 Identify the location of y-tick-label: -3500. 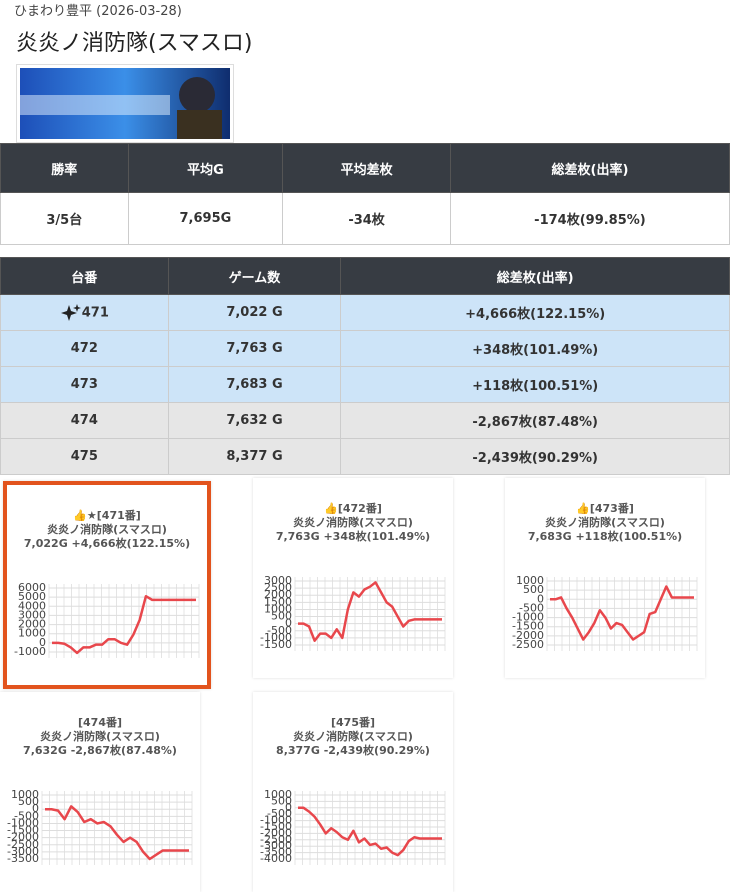
(23, 858).